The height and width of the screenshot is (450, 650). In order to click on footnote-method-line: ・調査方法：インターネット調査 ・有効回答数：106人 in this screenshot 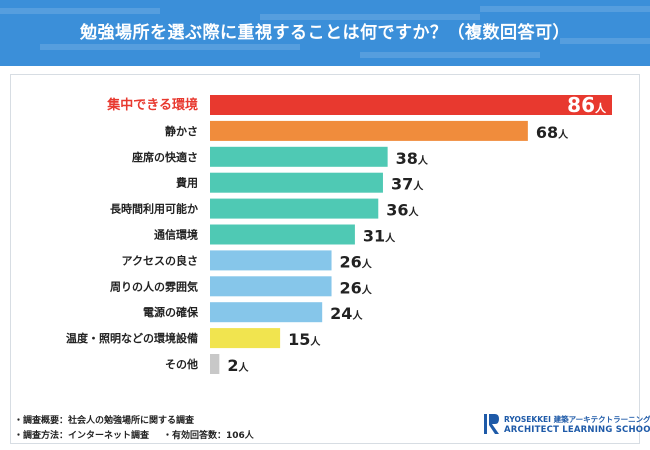, I will do `click(134, 434)`.